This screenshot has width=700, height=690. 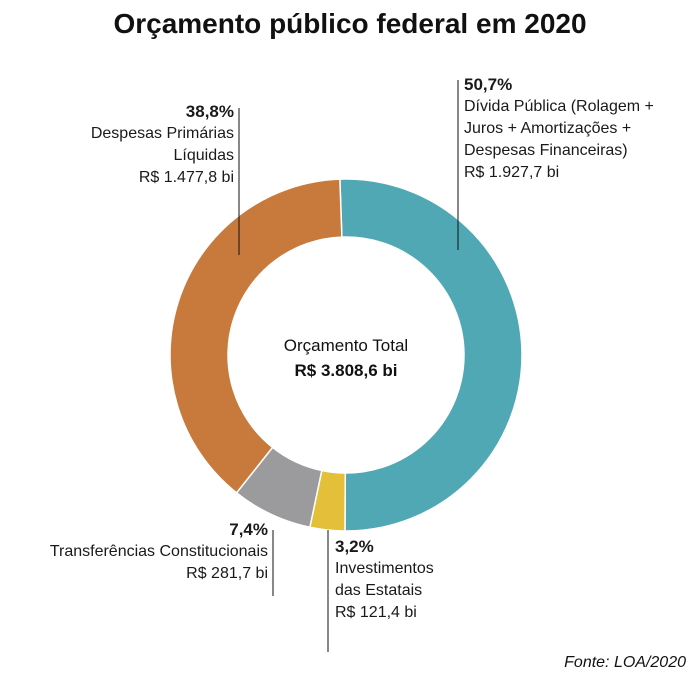 I want to click on category-label: Investimentos das Estatais, so click(x=384, y=579).